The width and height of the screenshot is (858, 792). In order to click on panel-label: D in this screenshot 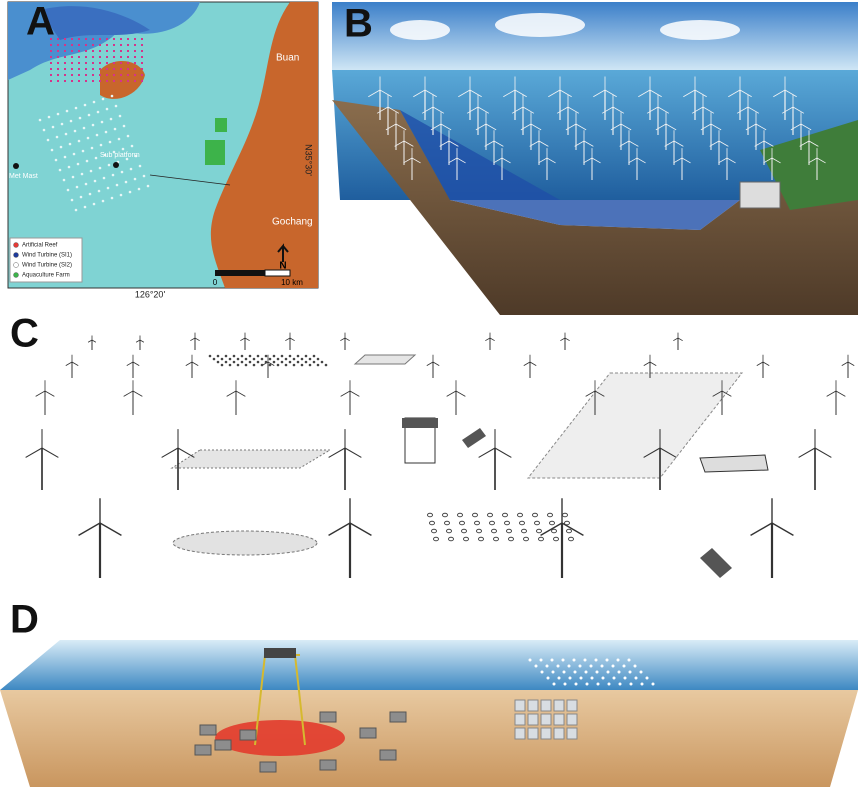, I will do `click(24, 620)`.